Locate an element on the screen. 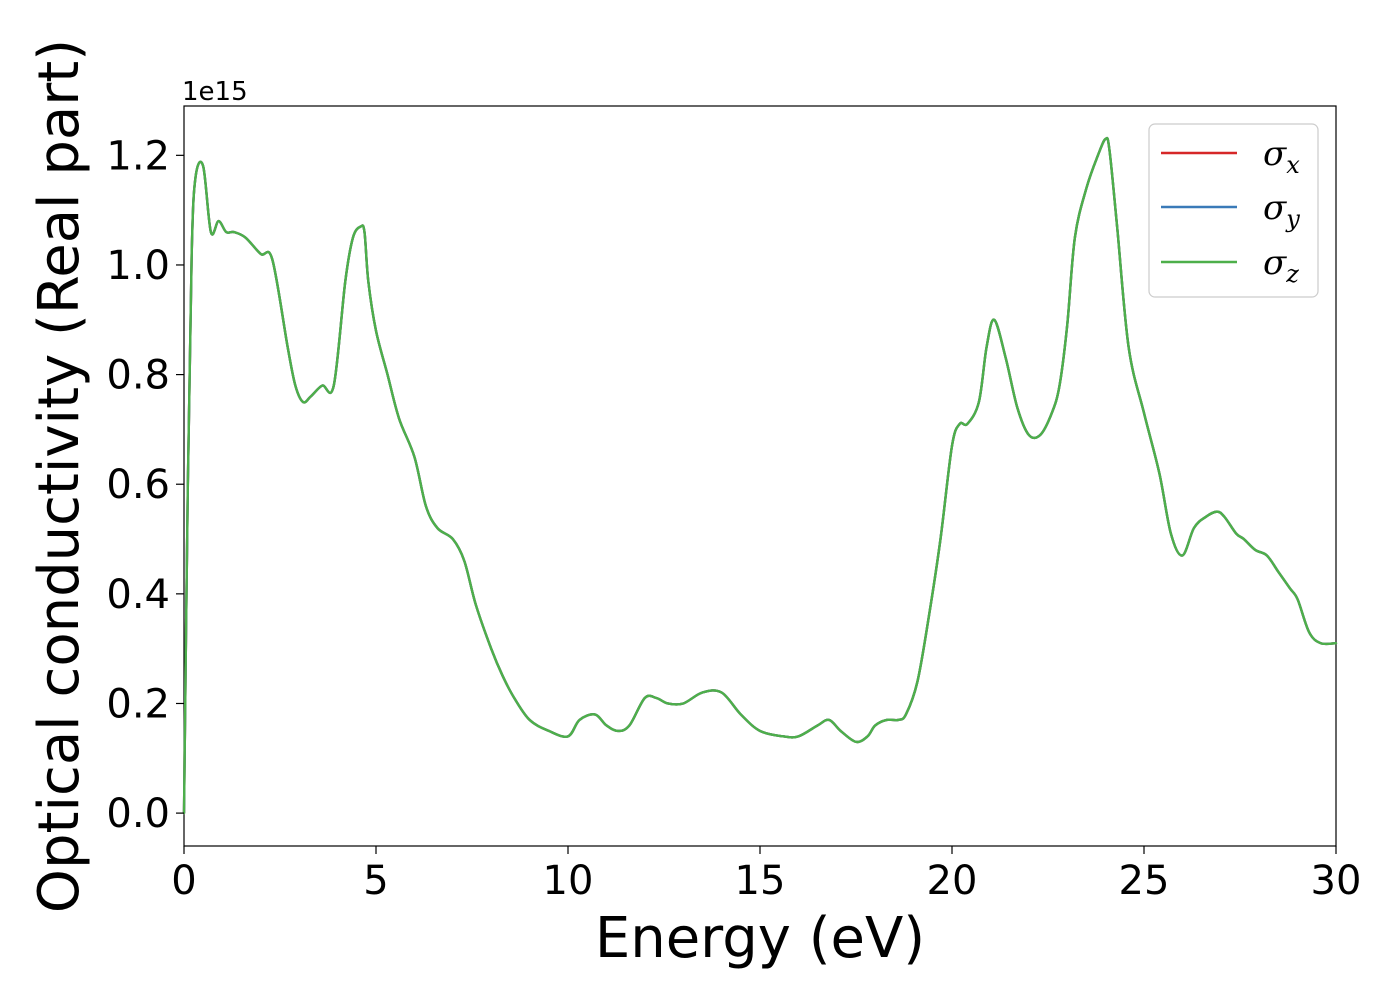 The image size is (1400, 1000). legend-box is located at coordinates (1233, 210).